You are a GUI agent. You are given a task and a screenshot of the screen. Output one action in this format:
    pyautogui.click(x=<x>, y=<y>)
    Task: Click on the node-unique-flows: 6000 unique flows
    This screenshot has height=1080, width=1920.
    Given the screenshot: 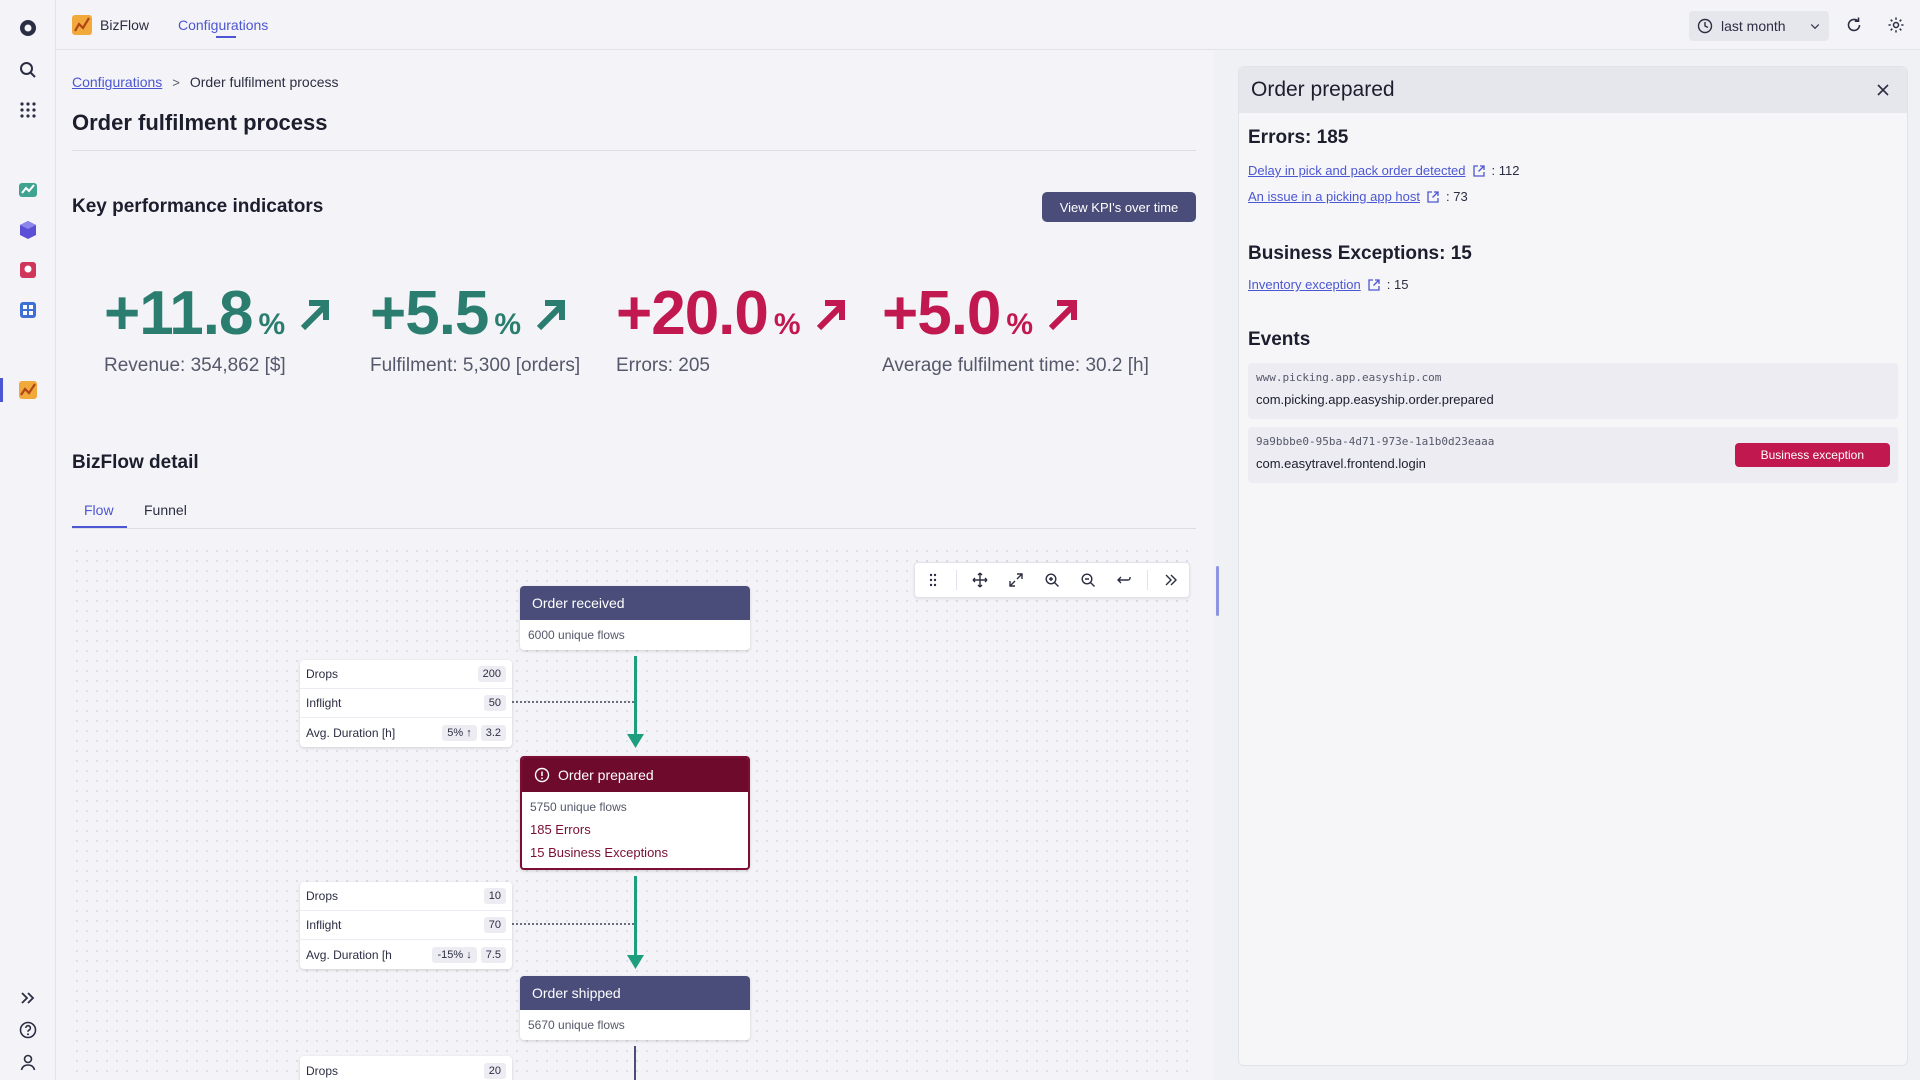 What is the action you would take?
    pyautogui.click(x=576, y=635)
    